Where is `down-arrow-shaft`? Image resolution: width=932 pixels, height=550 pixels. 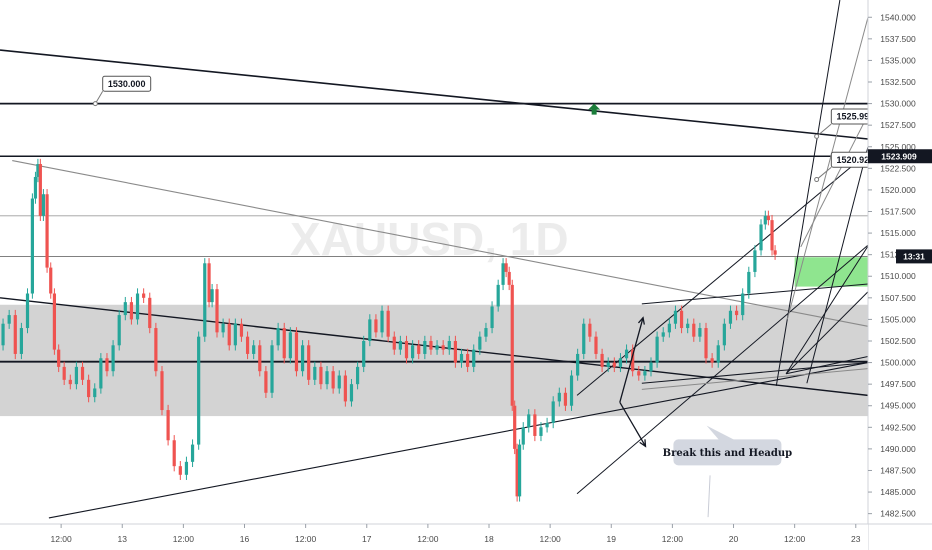
down-arrow-shaft is located at coordinates (633, 424).